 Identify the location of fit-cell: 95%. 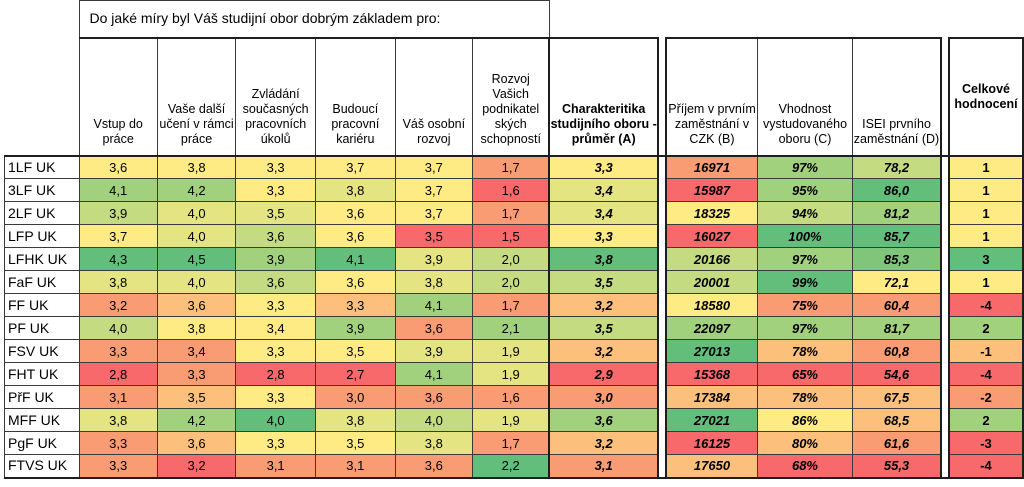
(805, 190).